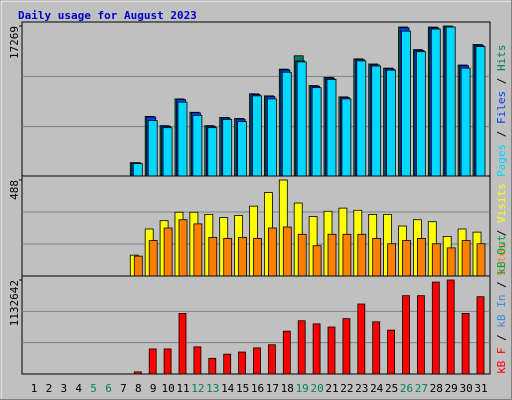 Image resolution: width=512 pixels, height=400 pixels. What do you see at coordinates (93, 388) in the screenshot?
I see `x-tick-label: 5` at bounding box center [93, 388].